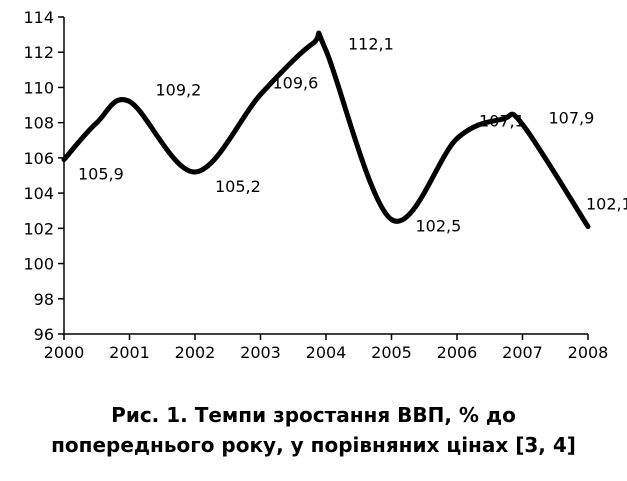  Describe the element at coordinates (38, 228) in the screenshot. I see `y-tick-label: 102` at that location.